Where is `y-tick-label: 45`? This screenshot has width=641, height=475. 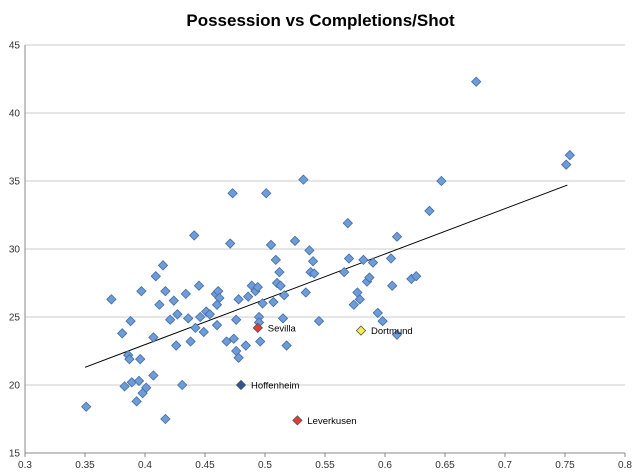
y-tick-label: 45 is located at coordinates (15, 46).